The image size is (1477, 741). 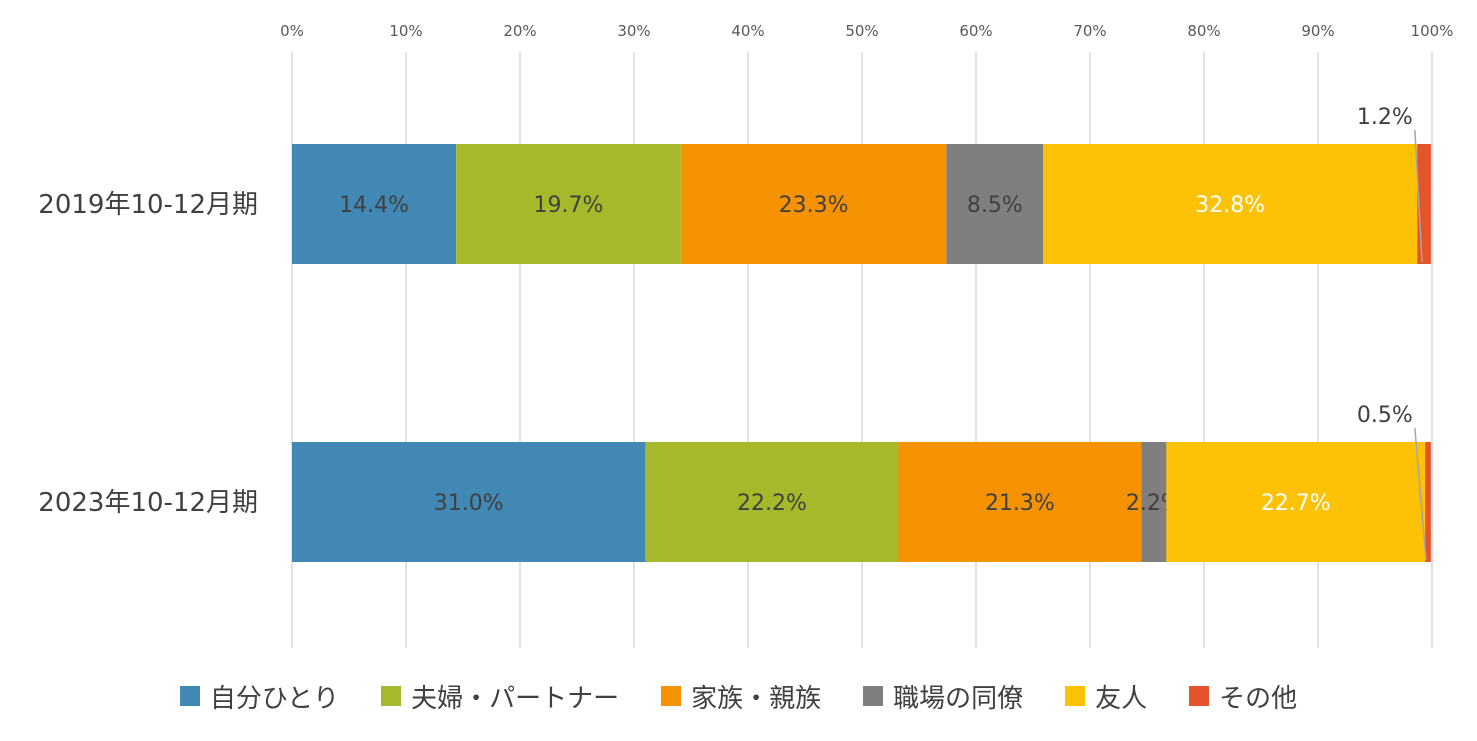 I want to click on x-tick-label: 50%, so click(x=861, y=31).